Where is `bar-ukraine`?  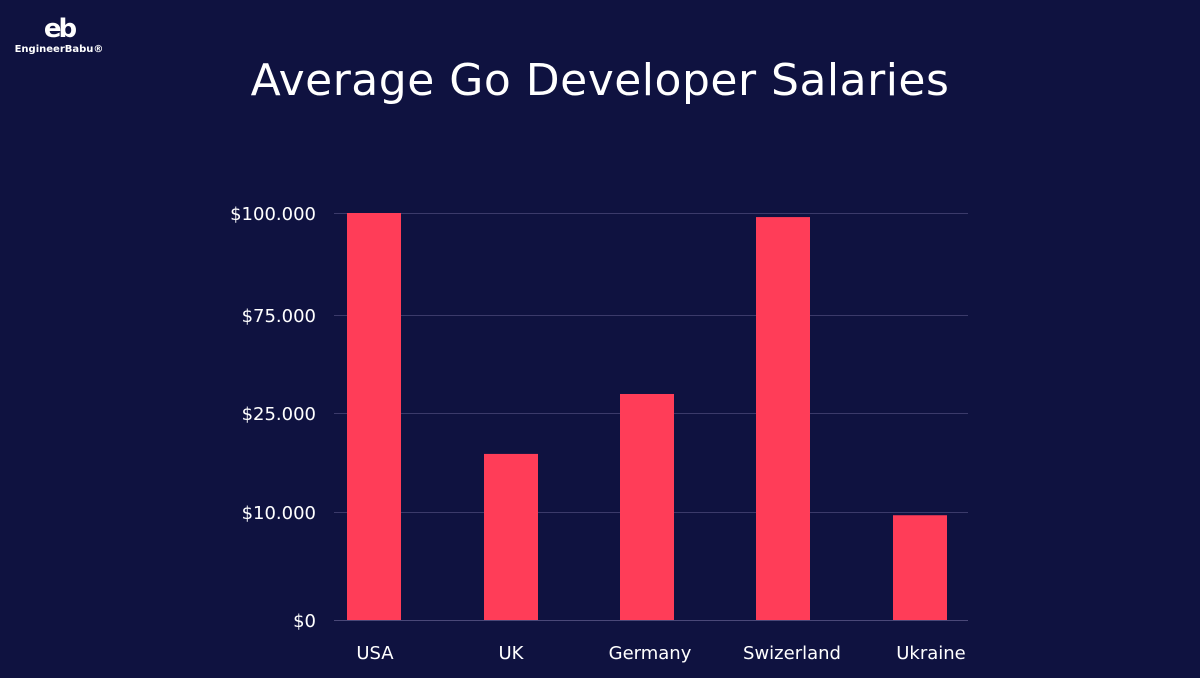 bar-ukraine is located at coordinates (920, 567).